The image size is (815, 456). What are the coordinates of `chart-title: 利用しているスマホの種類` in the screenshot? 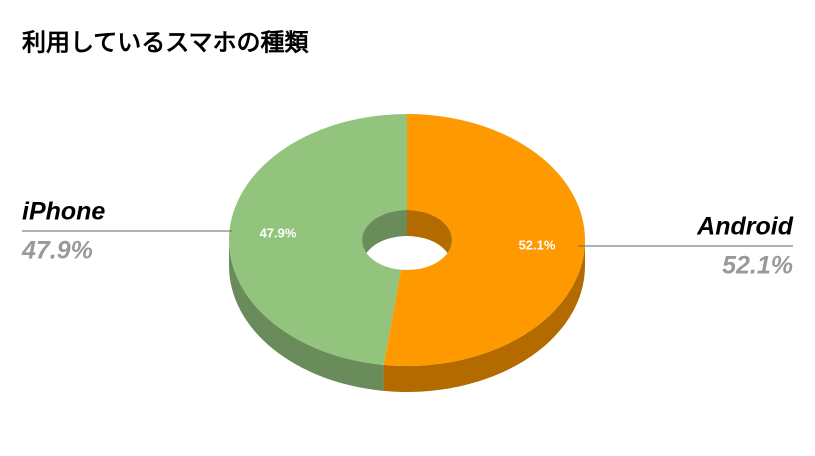 It's located at (166, 42).